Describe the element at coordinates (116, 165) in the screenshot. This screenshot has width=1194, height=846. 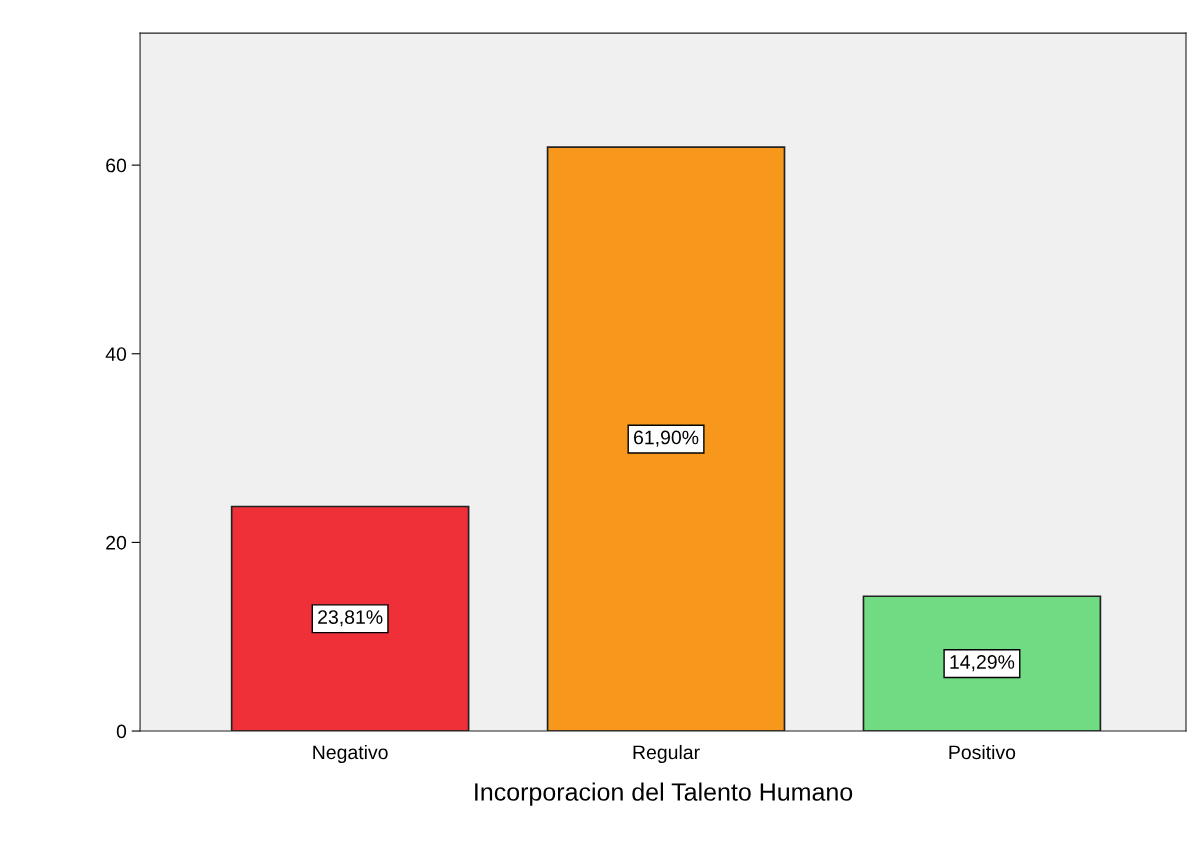
I see `y-tick-label: 60` at that location.